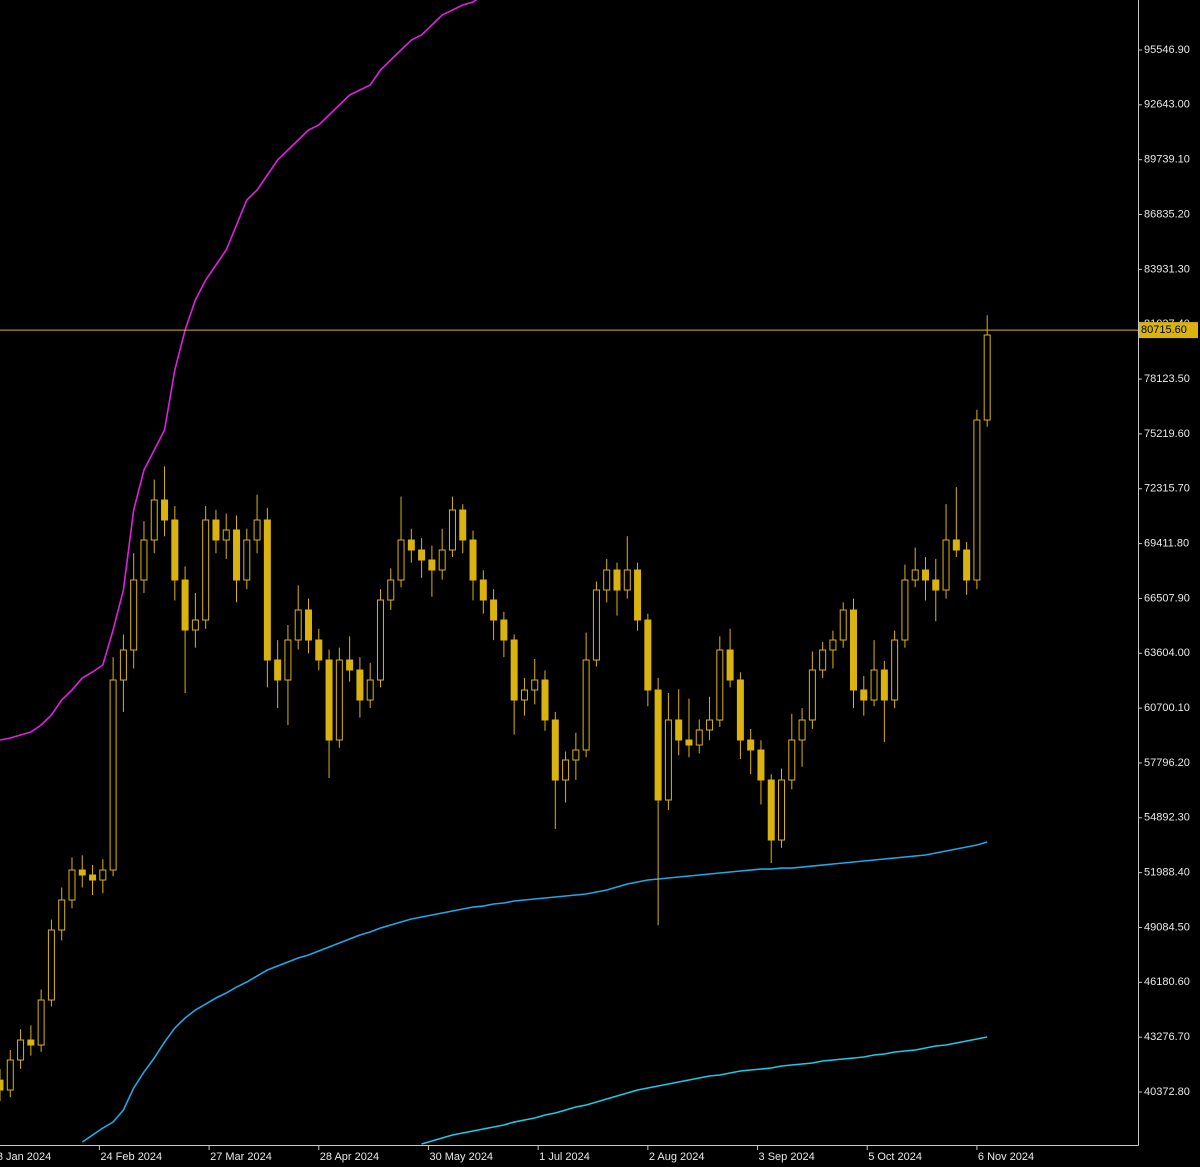 This screenshot has height=1167, width=1200. What do you see at coordinates (1167, 708) in the screenshot?
I see `y-tick-label: 60700.10` at bounding box center [1167, 708].